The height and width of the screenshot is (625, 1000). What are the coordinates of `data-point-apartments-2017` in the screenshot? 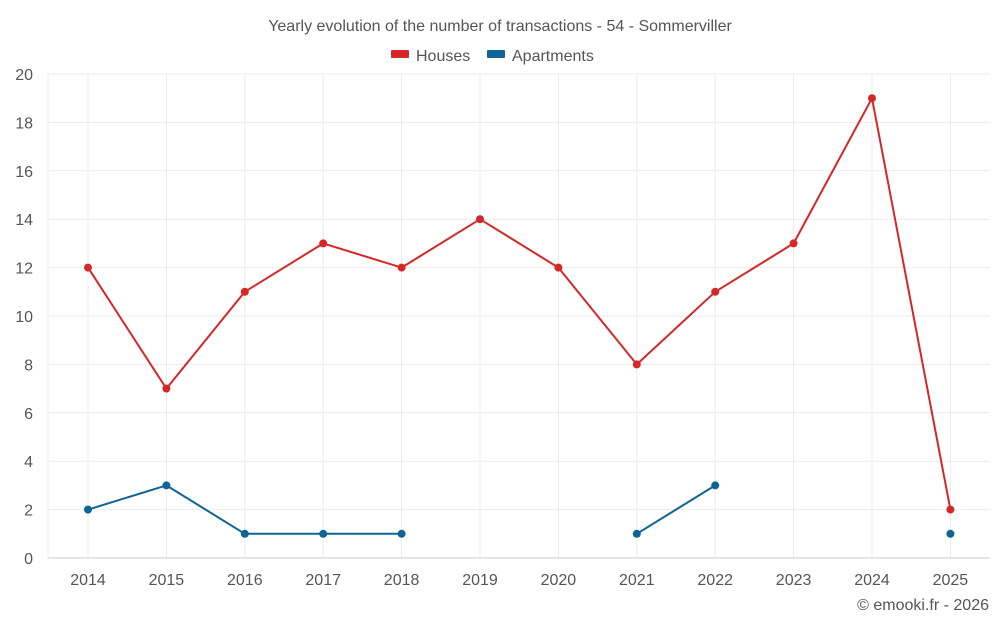 It's located at (323, 533).